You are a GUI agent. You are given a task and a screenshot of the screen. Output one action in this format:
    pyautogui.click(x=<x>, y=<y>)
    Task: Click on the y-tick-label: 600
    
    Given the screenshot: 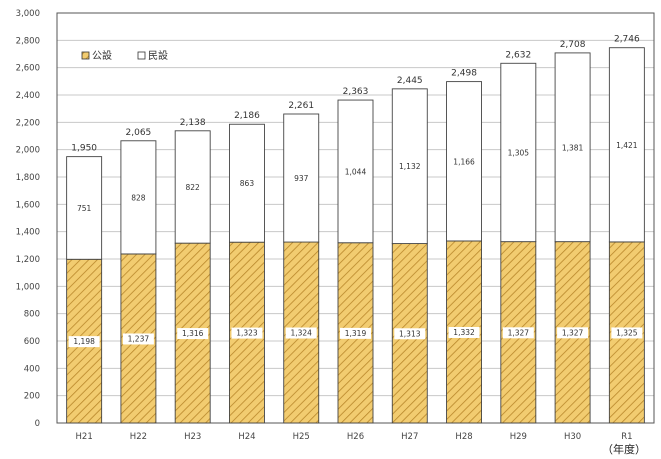 What is the action you would take?
    pyautogui.click(x=32, y=342)
    